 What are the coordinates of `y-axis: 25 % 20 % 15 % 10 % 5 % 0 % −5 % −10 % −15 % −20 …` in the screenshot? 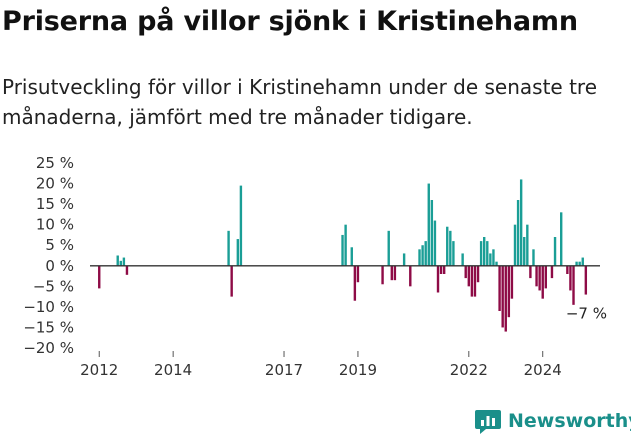 It's located at (48, 255).